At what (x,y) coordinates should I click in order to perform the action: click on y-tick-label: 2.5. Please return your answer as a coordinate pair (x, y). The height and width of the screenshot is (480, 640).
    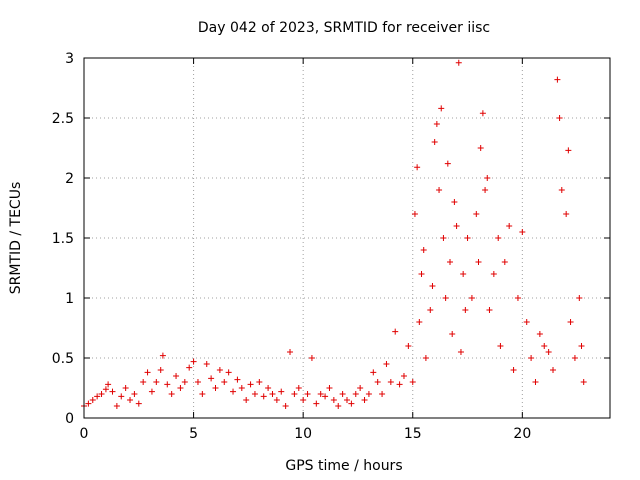
    Looking at the image, I should click on (63, 119).